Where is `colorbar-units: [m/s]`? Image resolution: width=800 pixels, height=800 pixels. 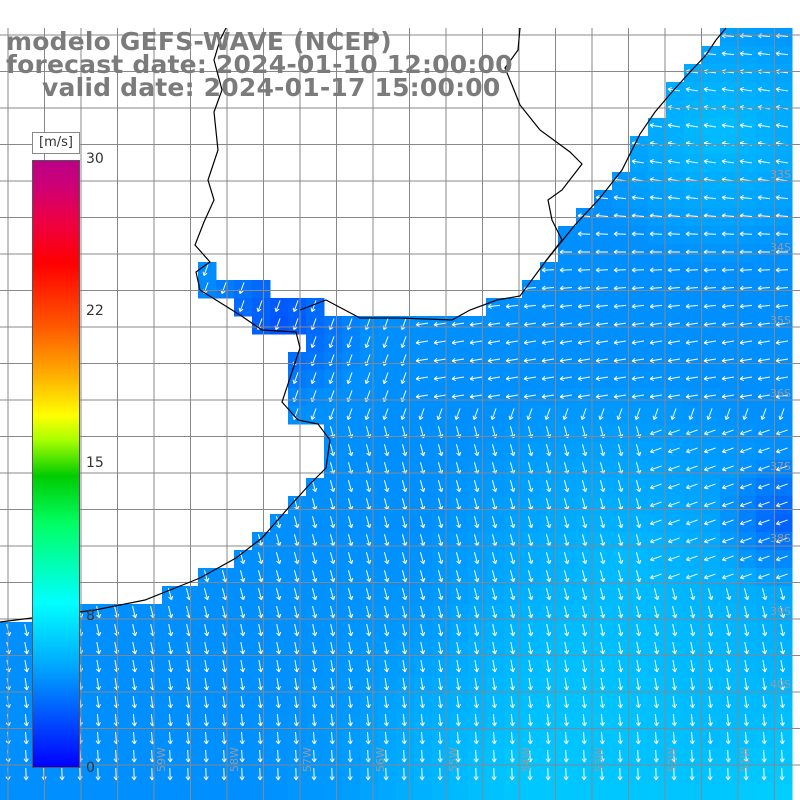 colorbar-units: [m/s] is located at coordinates (56, 143).